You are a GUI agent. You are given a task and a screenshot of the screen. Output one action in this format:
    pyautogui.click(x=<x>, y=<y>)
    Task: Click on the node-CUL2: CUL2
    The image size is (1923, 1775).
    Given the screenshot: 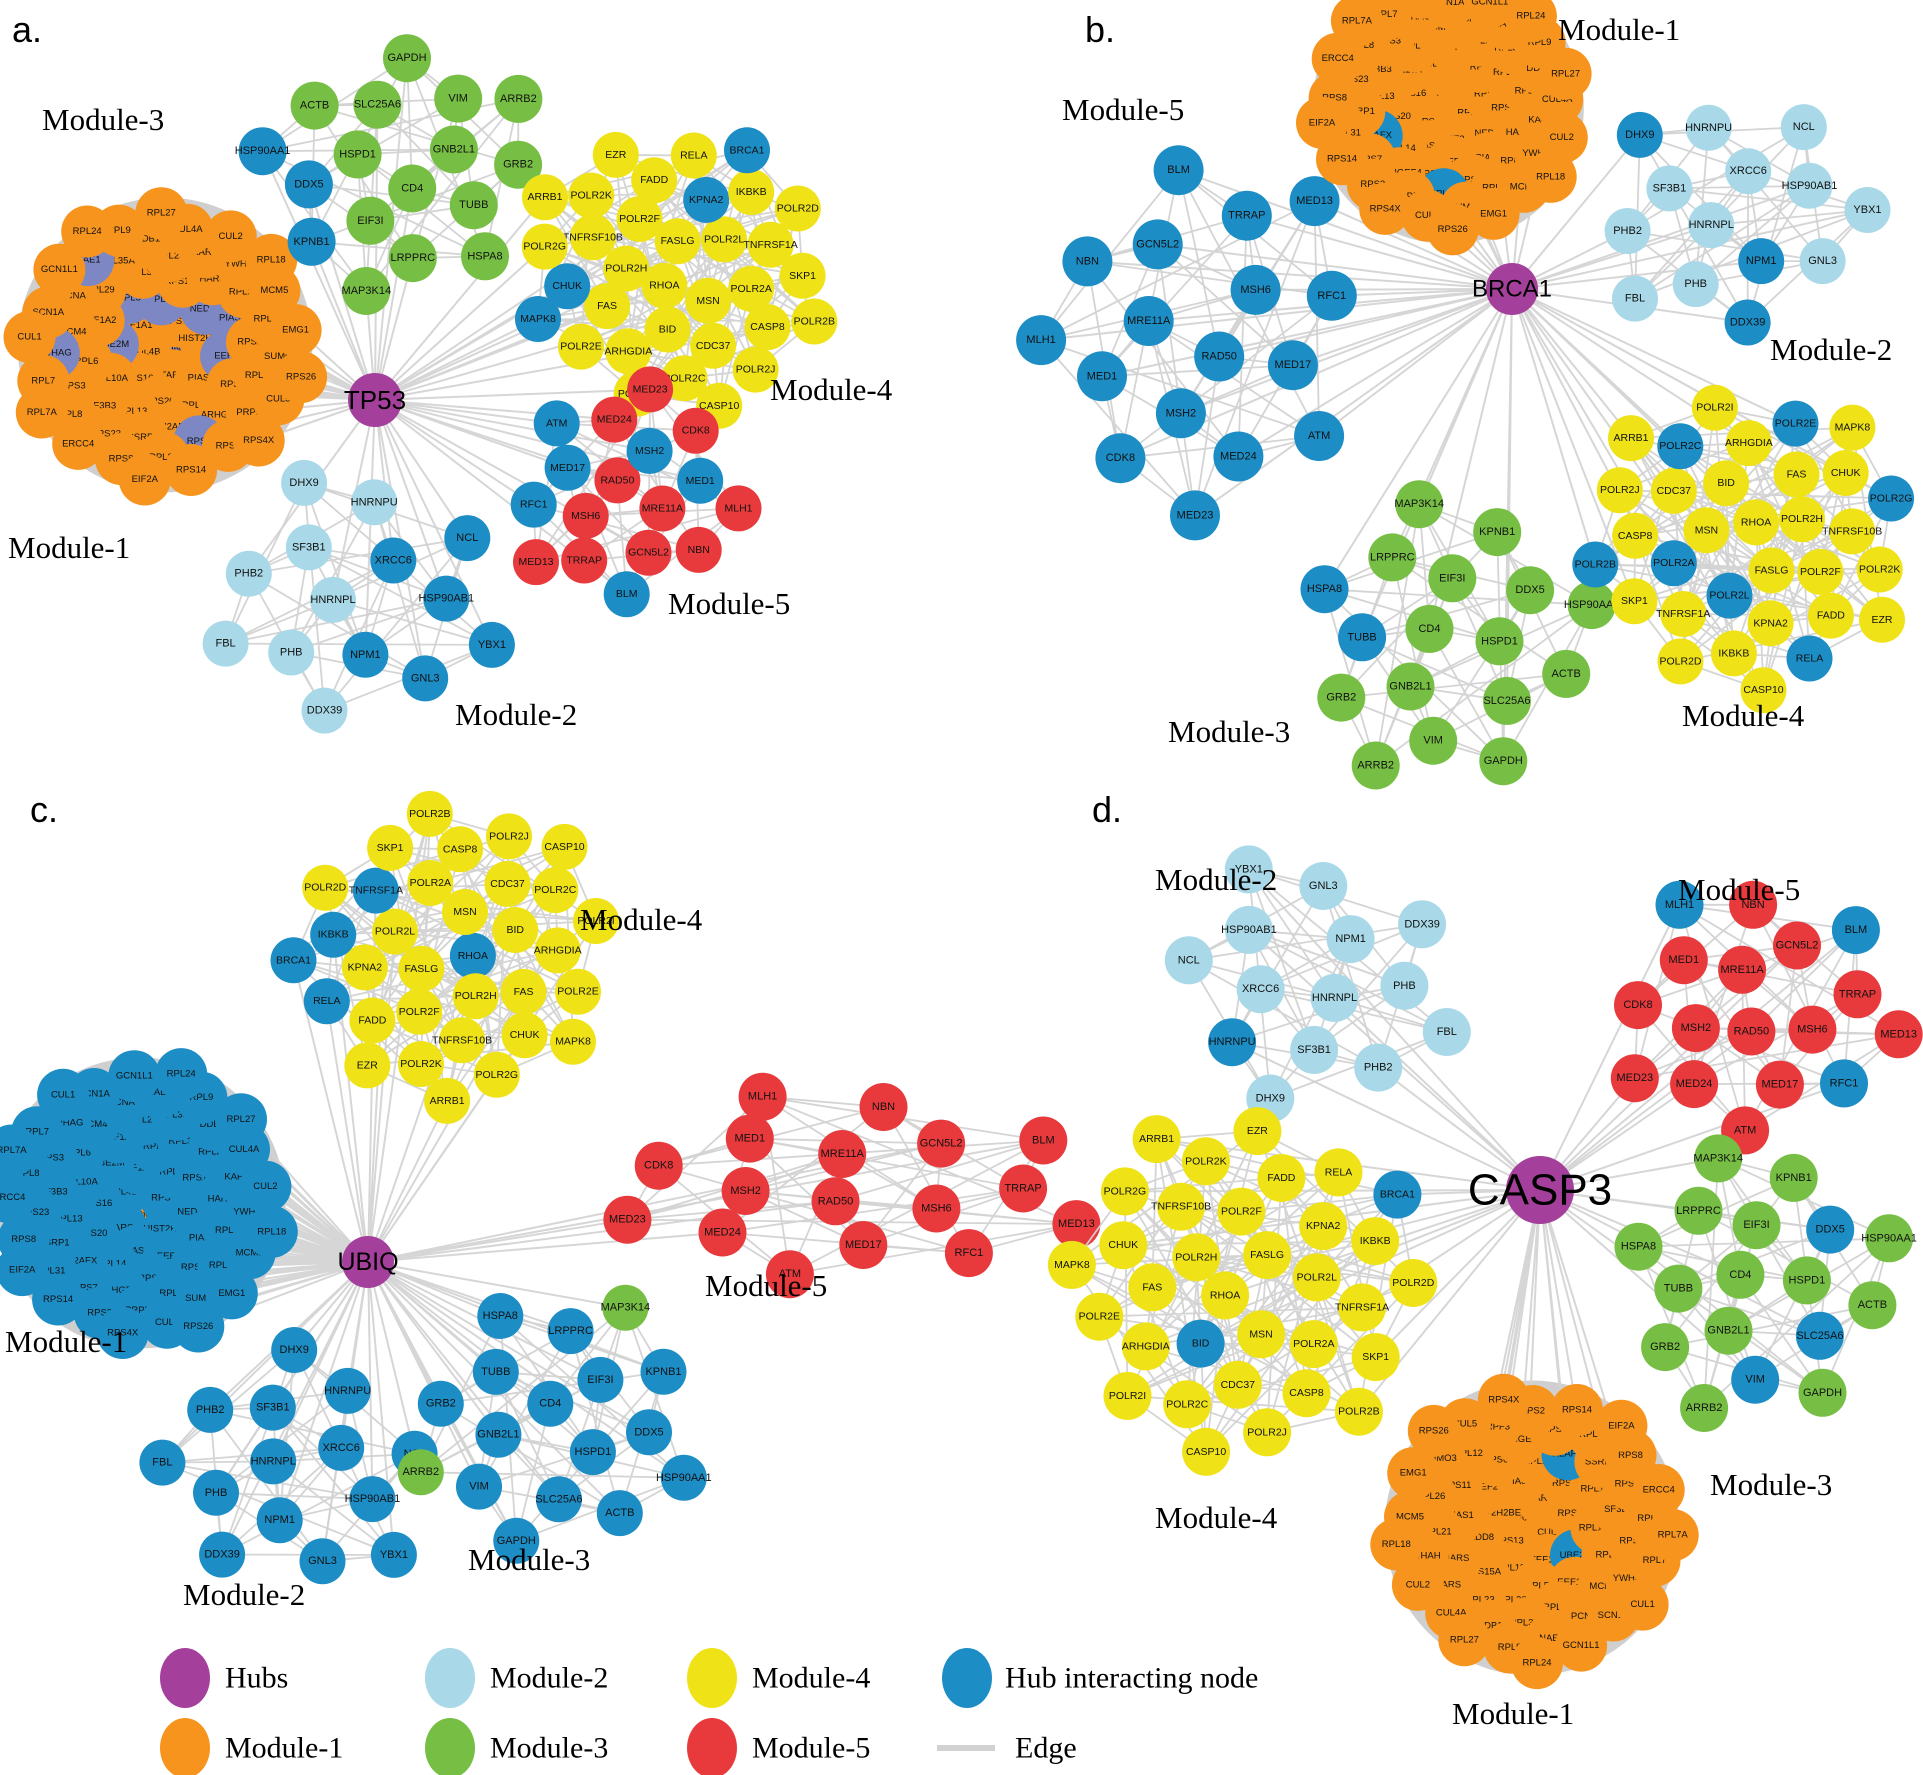 What is the action you would take?
    pyautogui.click(x=265, y=1186)
    